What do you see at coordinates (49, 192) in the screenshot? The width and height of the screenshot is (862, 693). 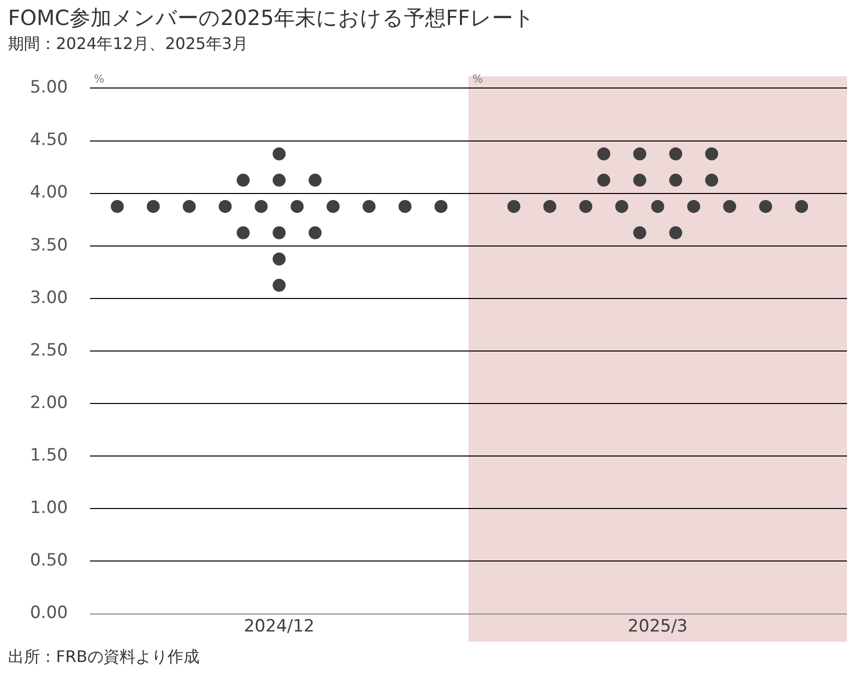 I see `y-tick-label: 4.00` at bounding box center [49, 192].